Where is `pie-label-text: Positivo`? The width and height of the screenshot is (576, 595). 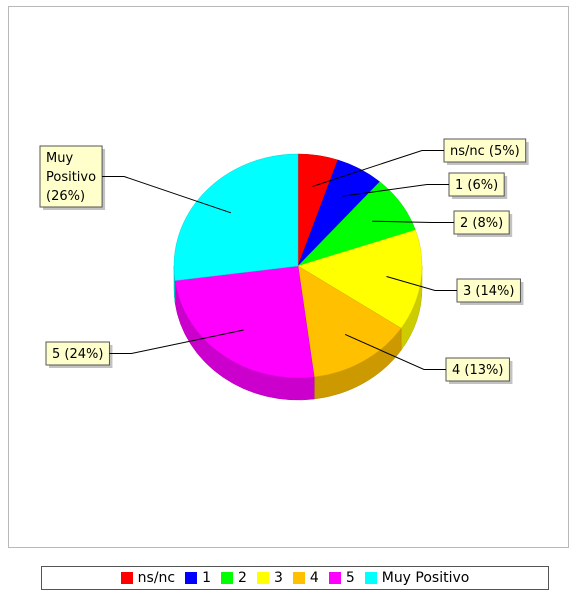 pie-label-text: Positivo is located at coordinates (71, 177).